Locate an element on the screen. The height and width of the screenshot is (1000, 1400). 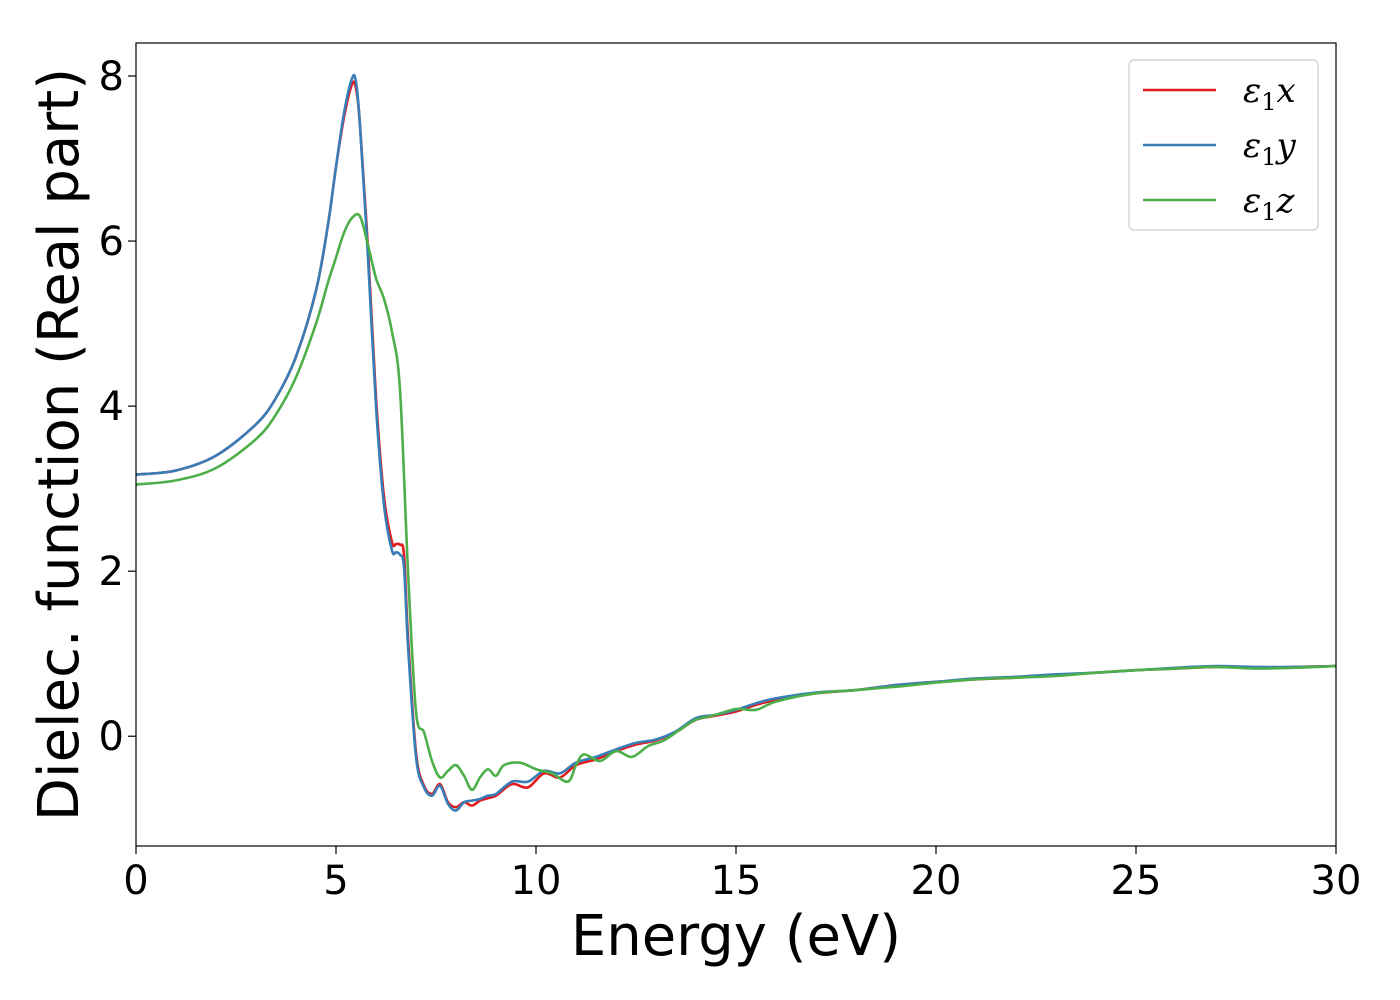
x-tick-label: 20 is located at coordinates (936, 881).